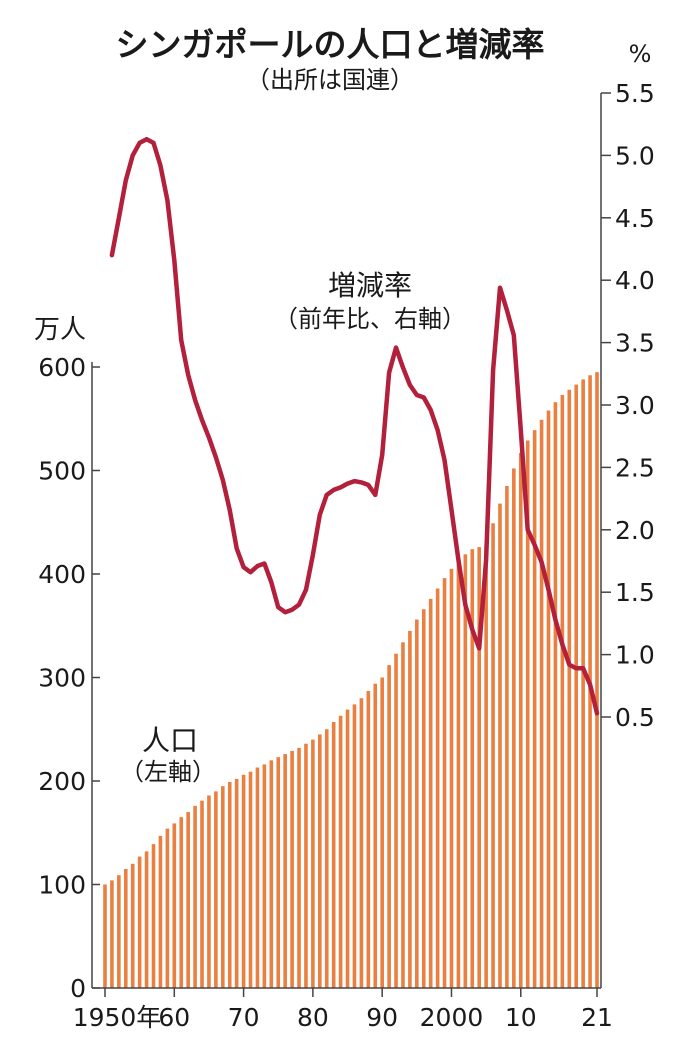  Describe the element at coordinates (78, 988) in the screenshot. I see `left-axis-tick-label: 0` at that location.